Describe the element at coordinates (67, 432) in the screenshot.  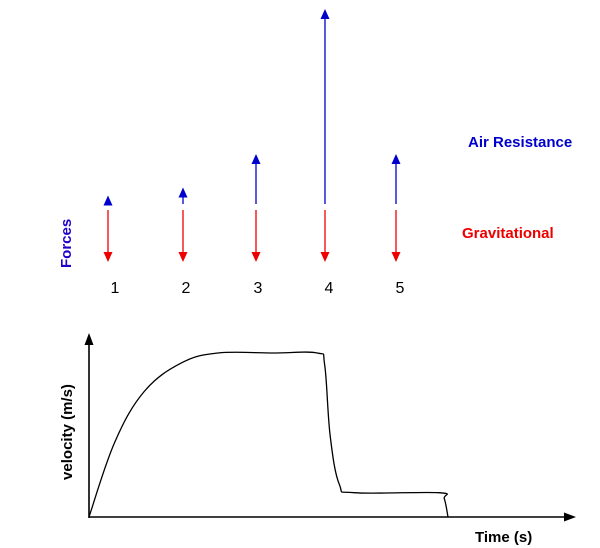
I see `y-axis-label: velocity (m/s)` at that location.